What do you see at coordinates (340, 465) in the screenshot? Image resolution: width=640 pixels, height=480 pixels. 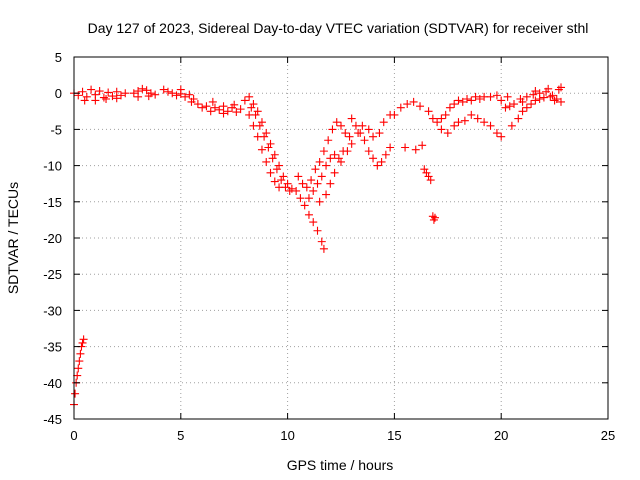 I see `x-axis-label: GPS time / hours` at bounding box center [340, 465].